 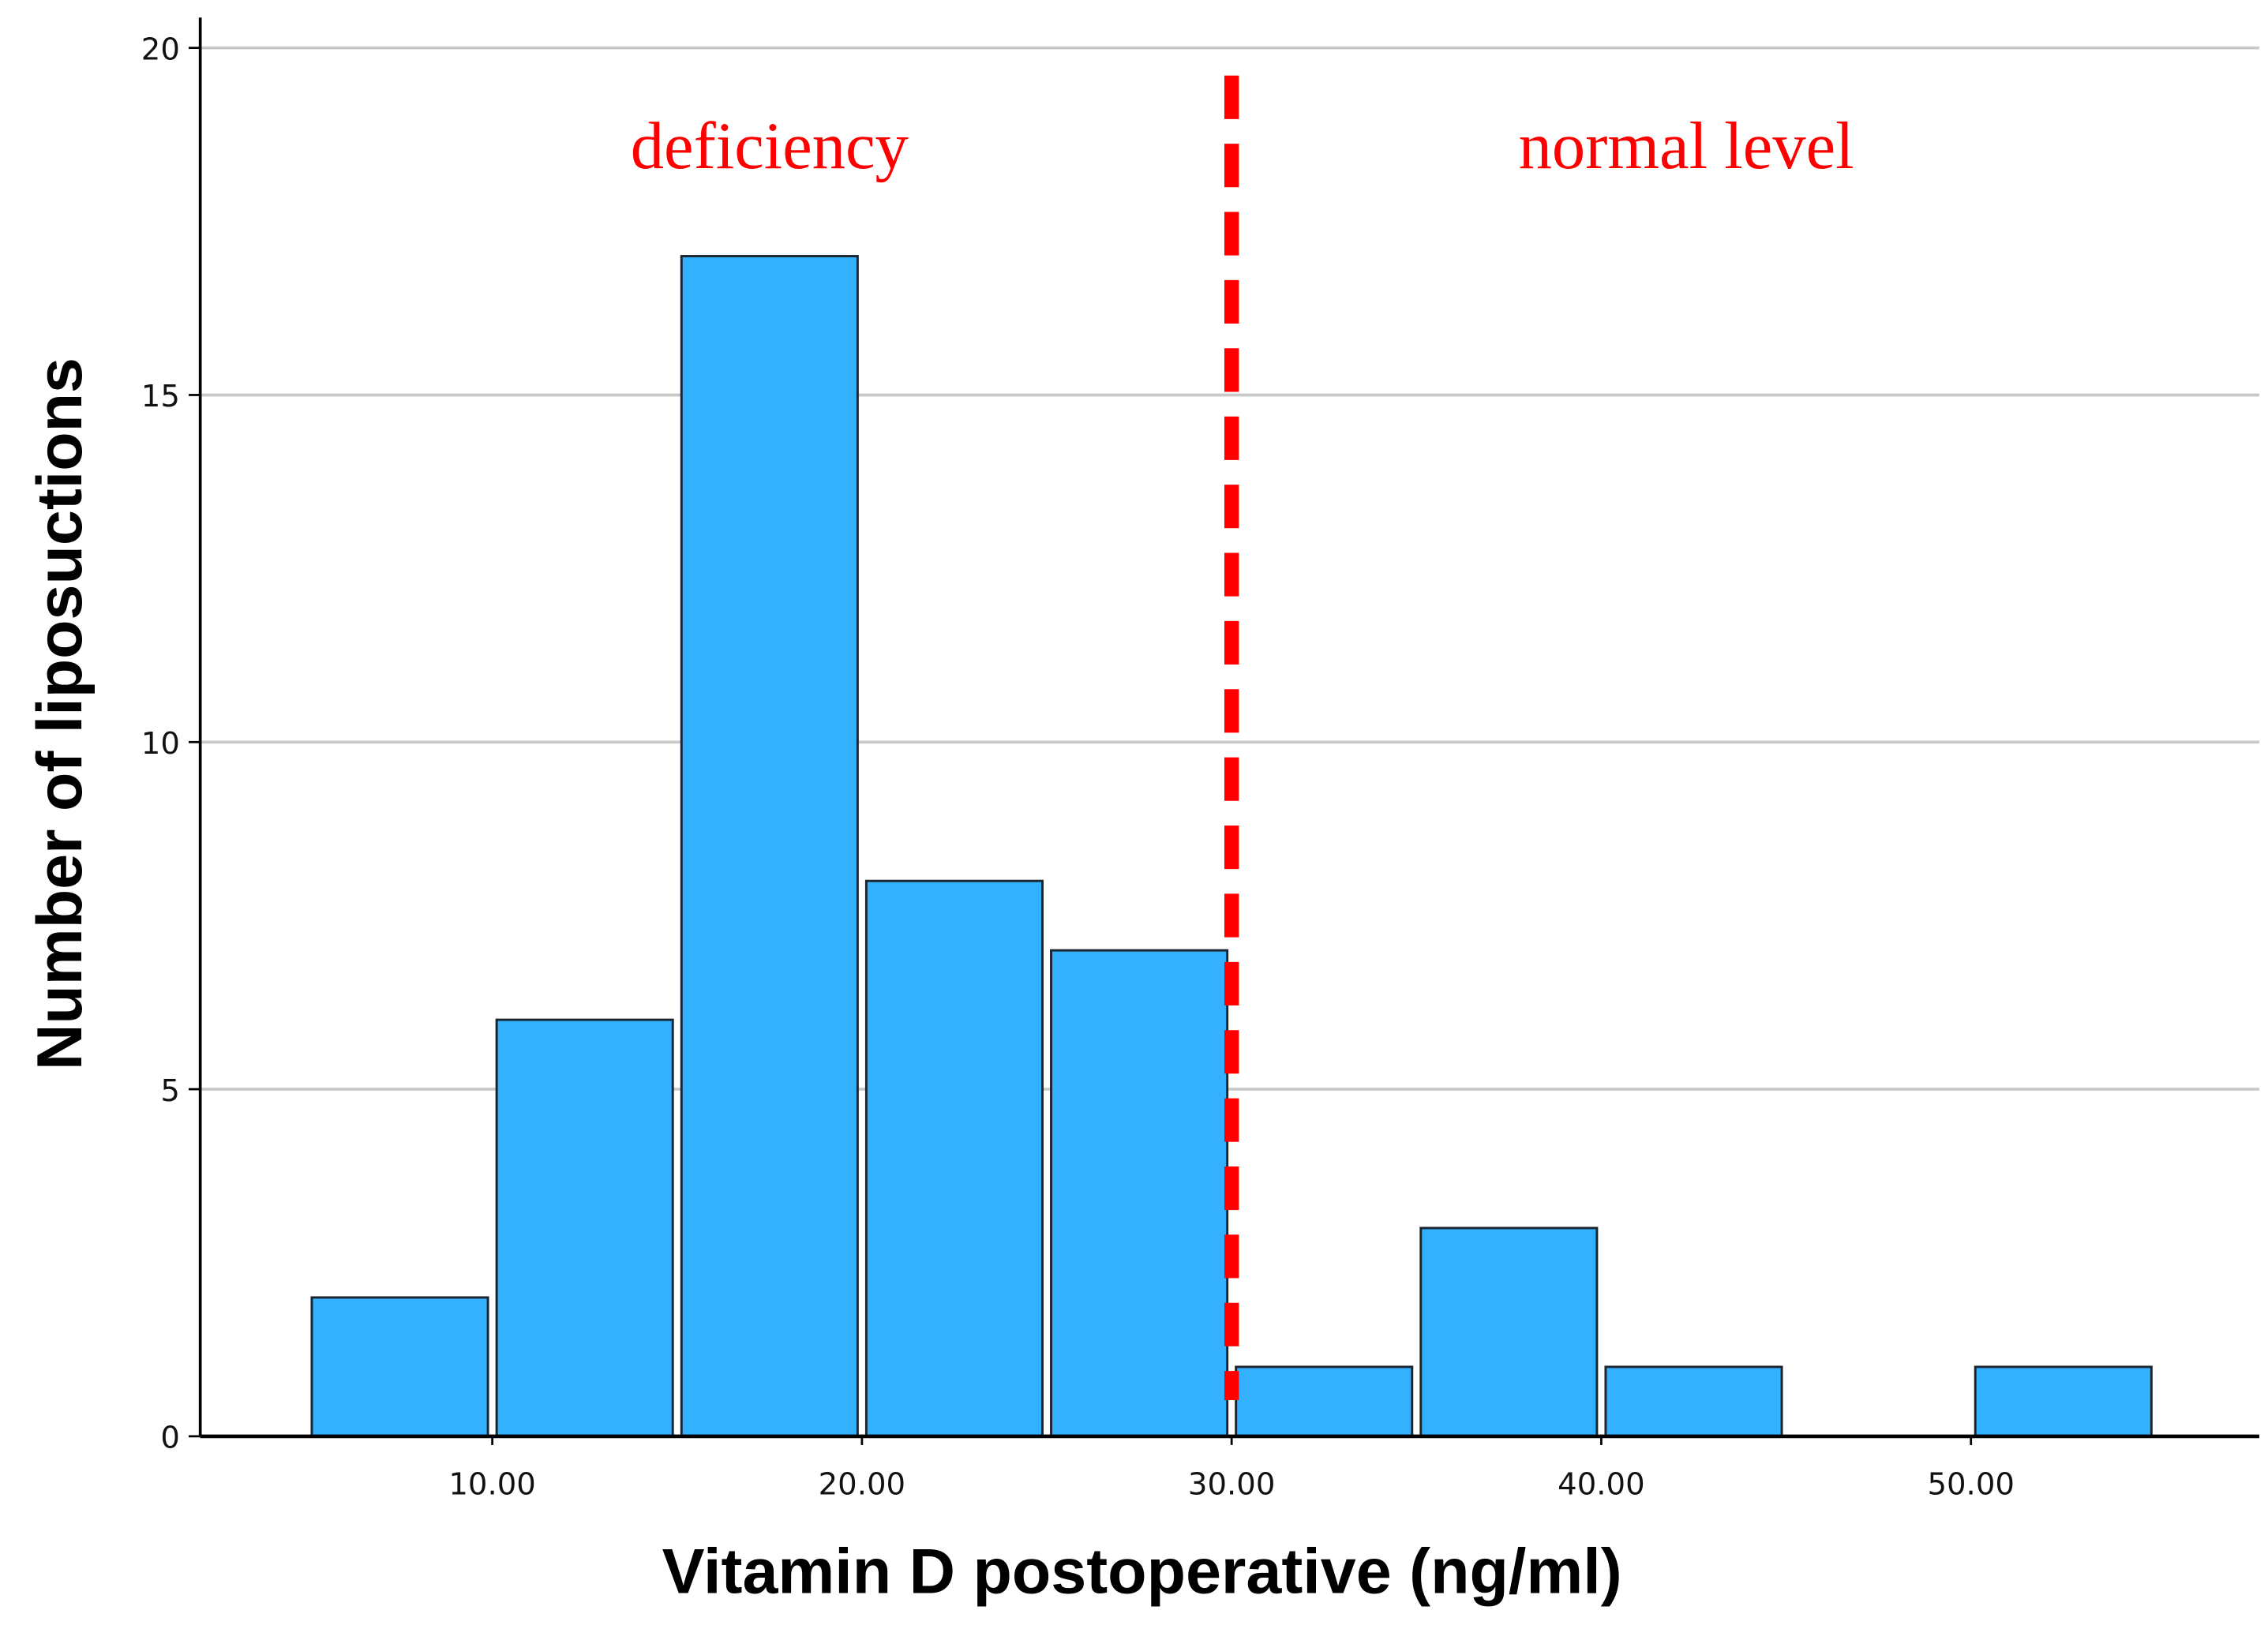 What do you see at coordinates (1601, 1484) in the screenshot?
I see `x-tick-label-40: 40.00` at bounding box center [1601, 1484].